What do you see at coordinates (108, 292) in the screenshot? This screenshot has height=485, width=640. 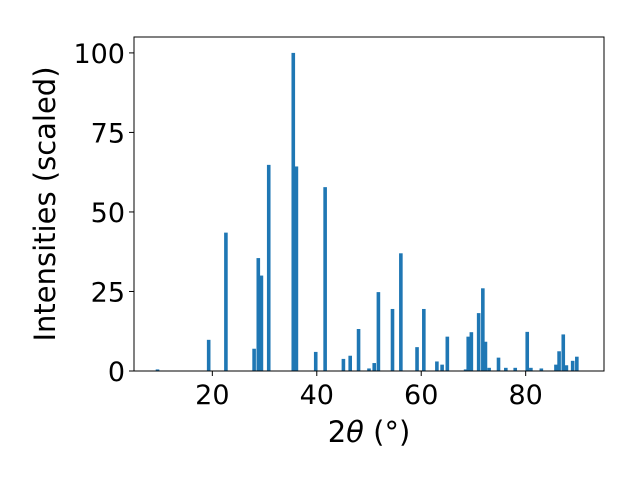 I see `y-tick-label: 25` at bounding box center [108, 292].